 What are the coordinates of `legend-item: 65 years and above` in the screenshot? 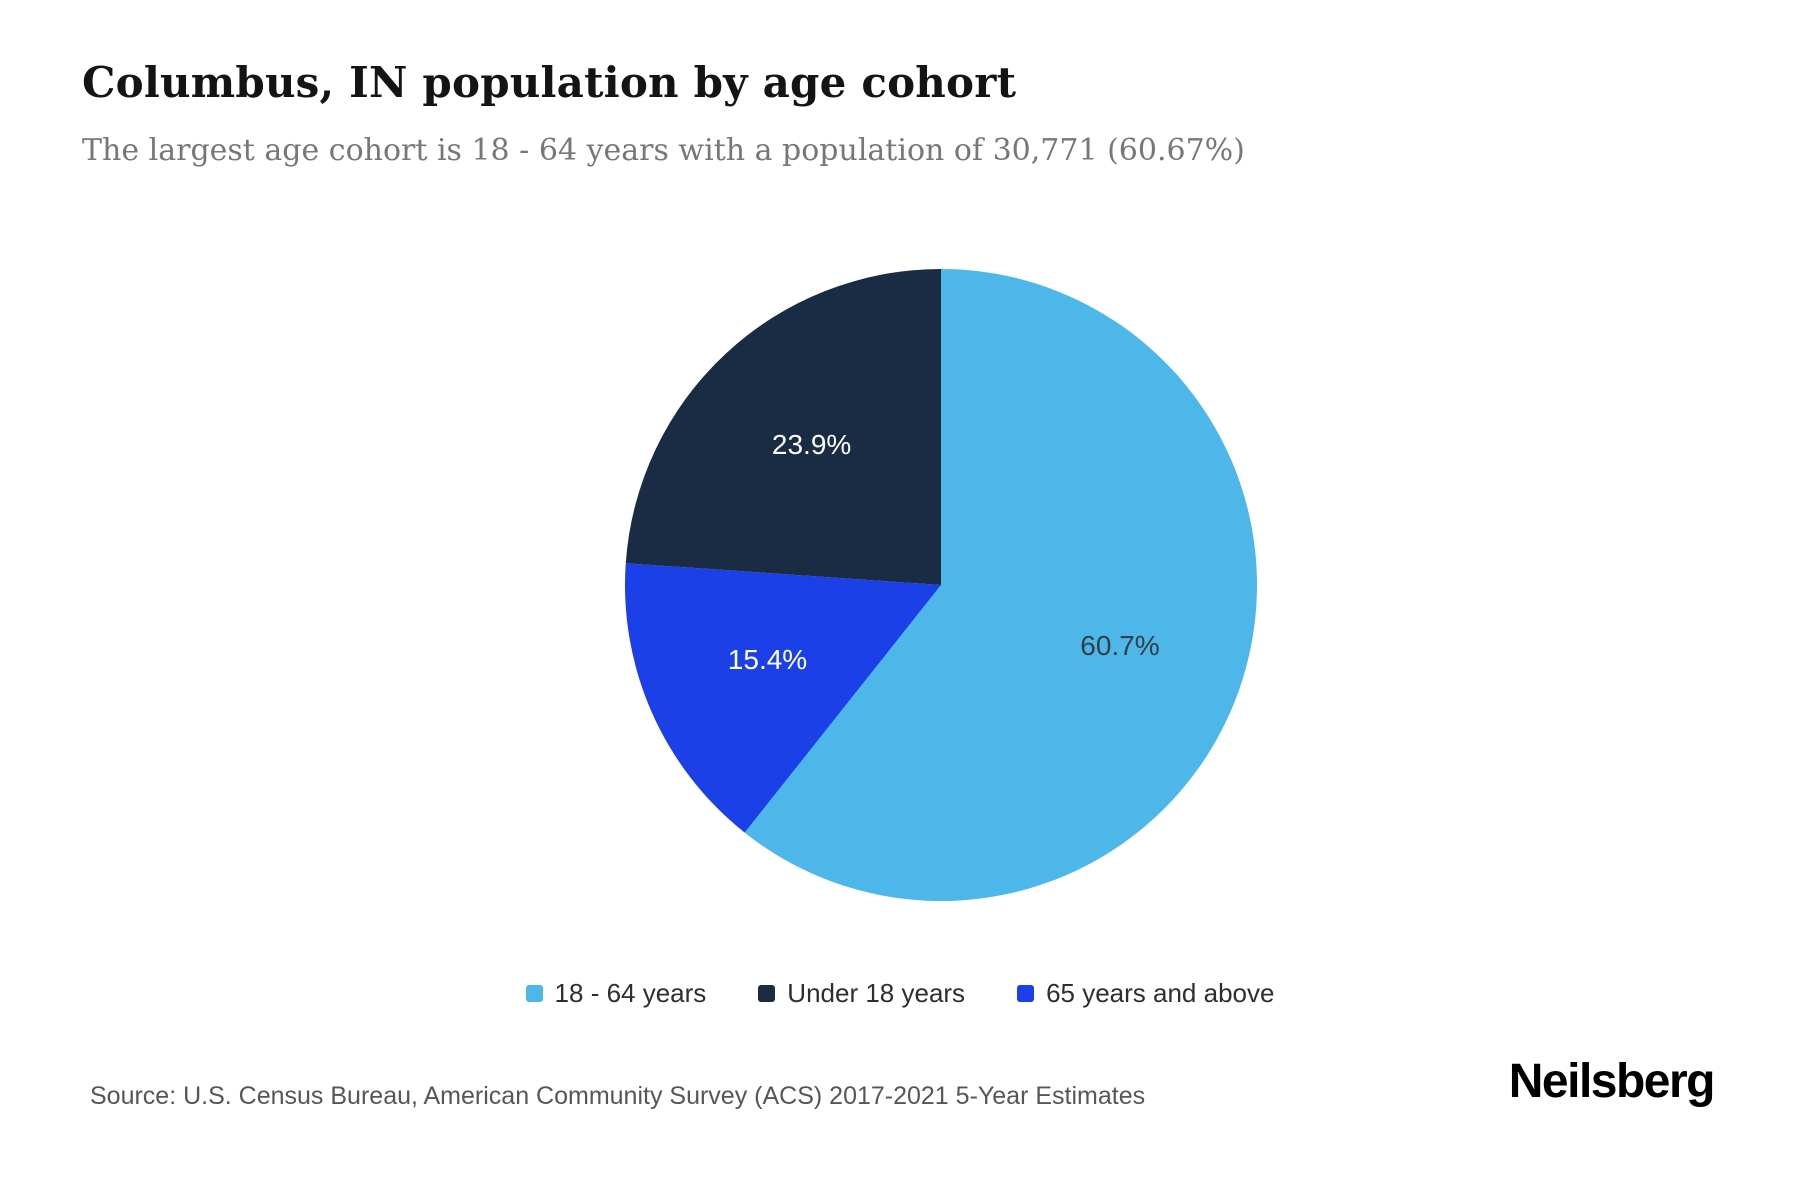 It's located at (1145, 993).